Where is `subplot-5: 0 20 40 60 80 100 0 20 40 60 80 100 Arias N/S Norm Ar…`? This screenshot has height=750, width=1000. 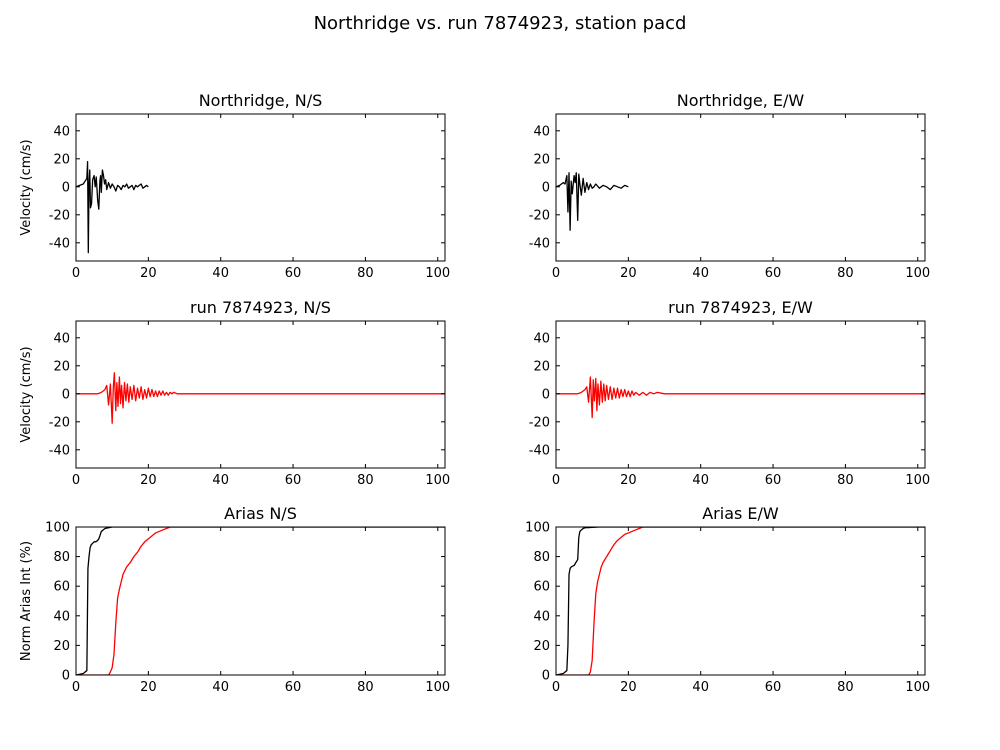 subplot-5: 0 20 40 60 80 100 0 20 40 60 80 100 Arias N/S Norm Ar… is located at coordinates (234, 599).